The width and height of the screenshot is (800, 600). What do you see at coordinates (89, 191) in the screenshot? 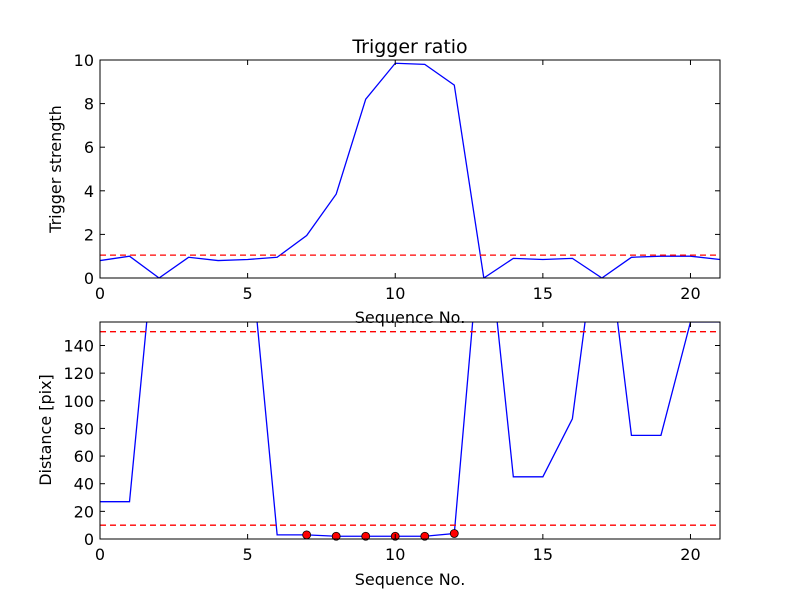
I see `y-tick-label: 4` at bounding box center [89, 191].